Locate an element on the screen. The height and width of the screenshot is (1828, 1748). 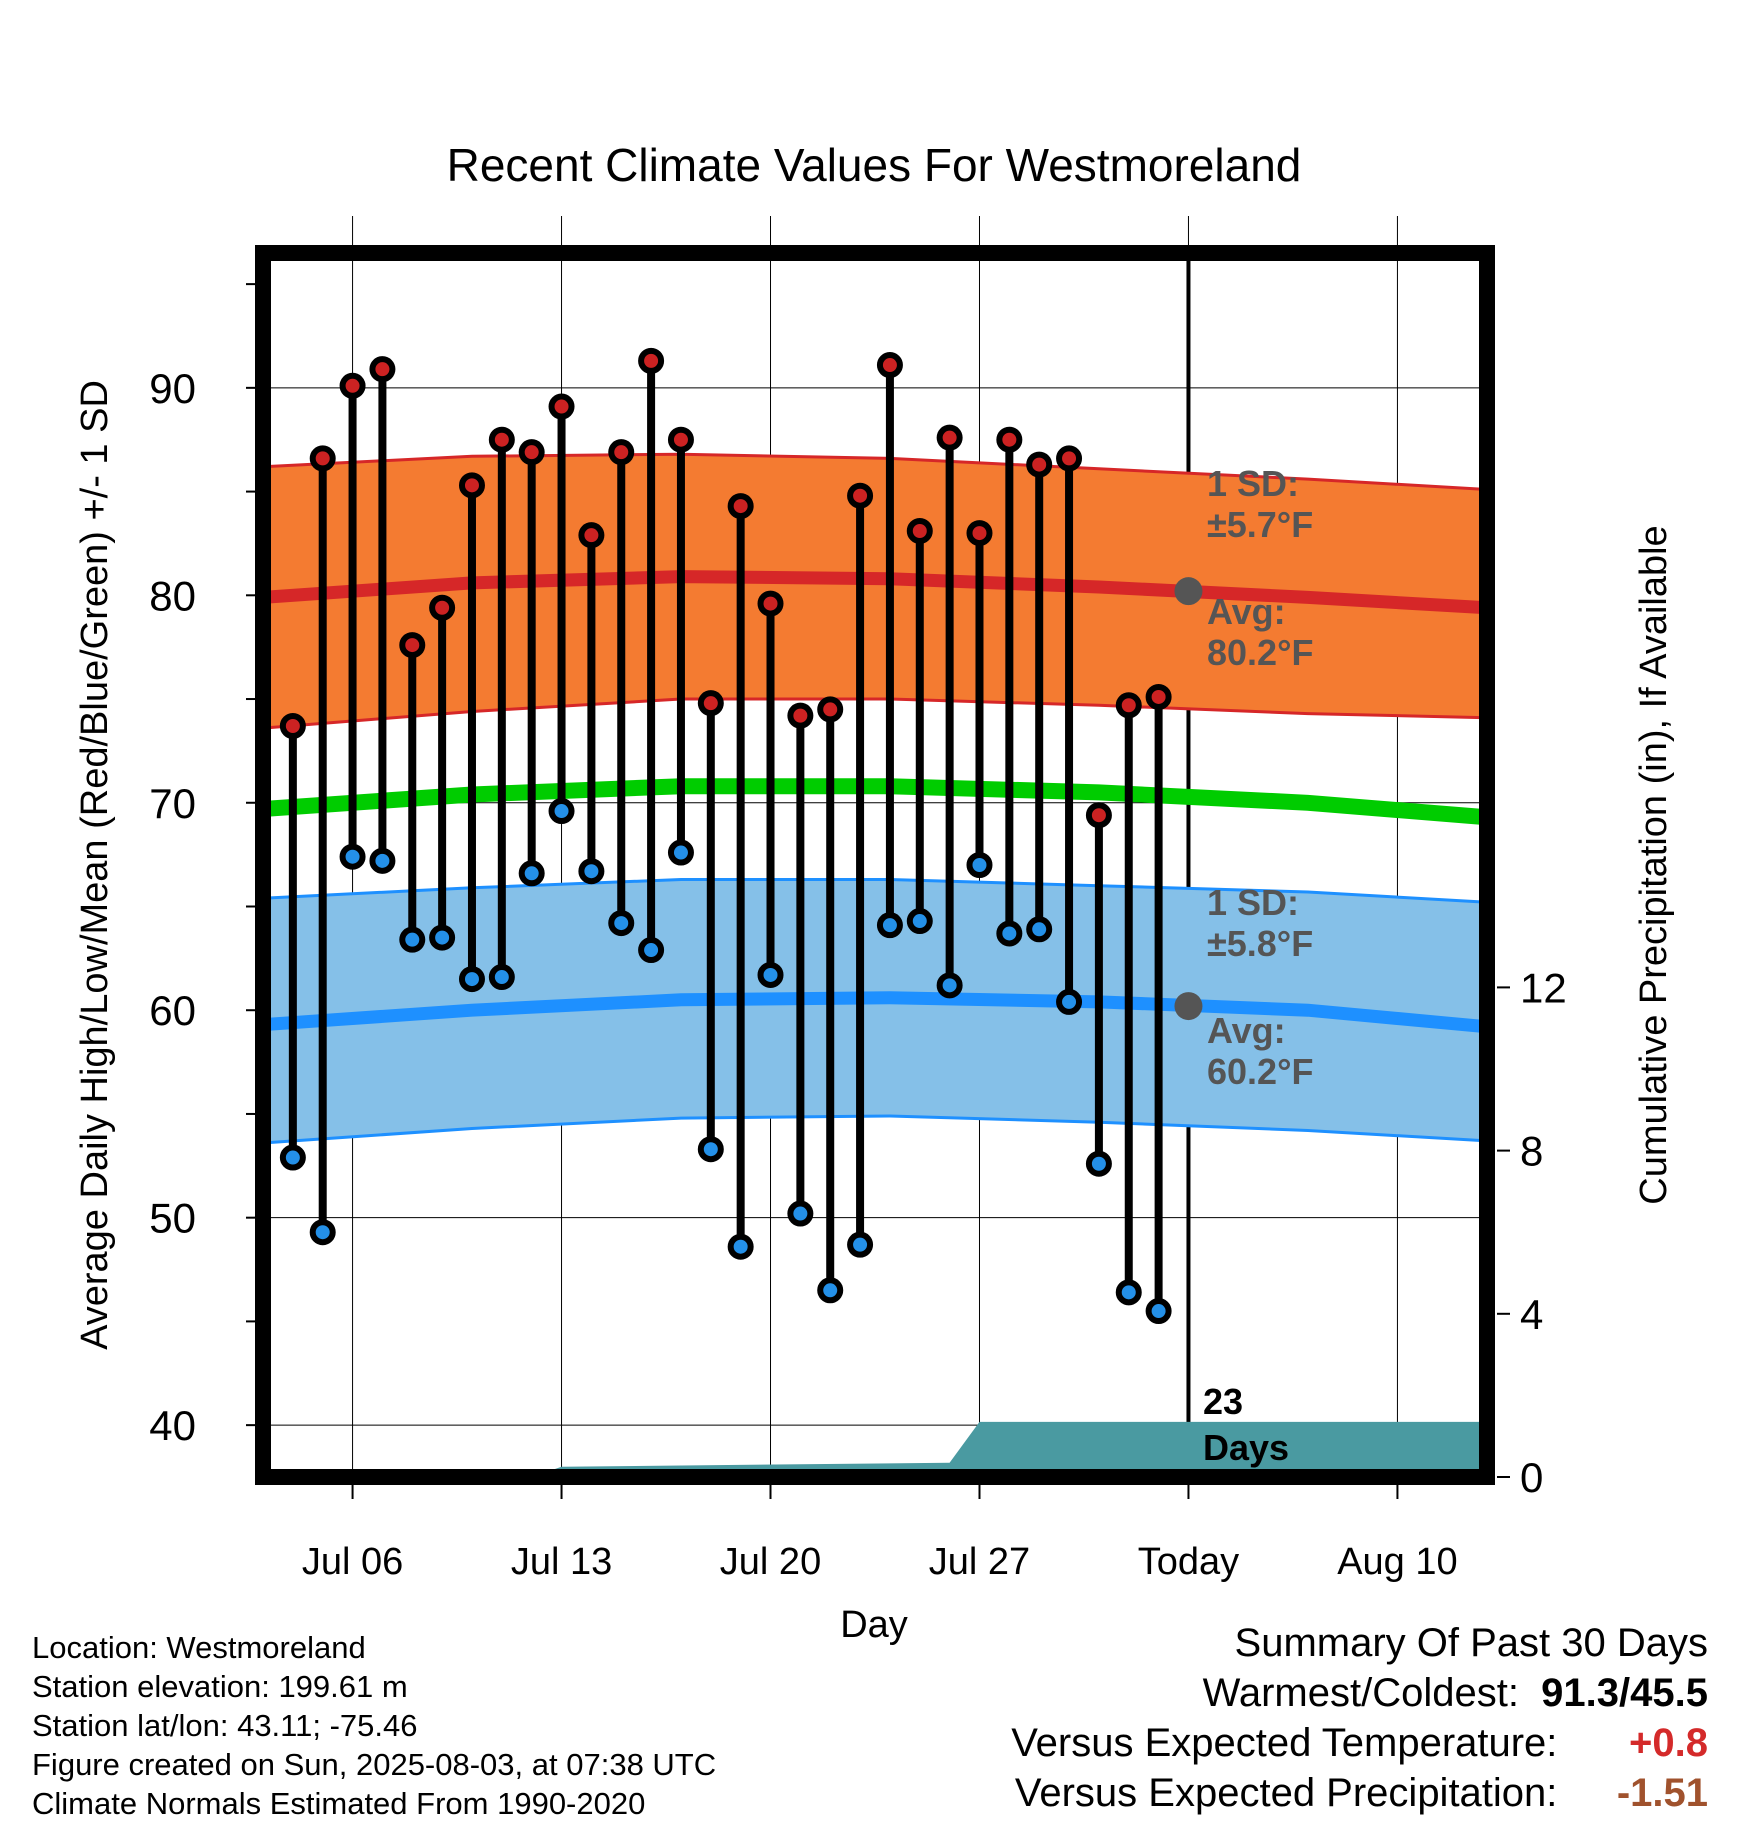
temp-row: Versus Expected Temperature: +0.8 is located at coordinates (1359, 1743).